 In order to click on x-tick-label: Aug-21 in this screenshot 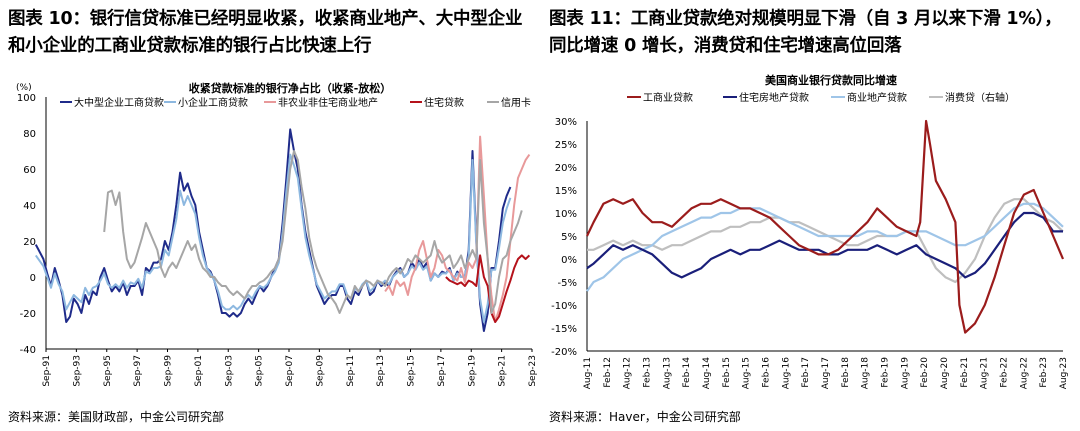, I will do `click(985, 373)`.